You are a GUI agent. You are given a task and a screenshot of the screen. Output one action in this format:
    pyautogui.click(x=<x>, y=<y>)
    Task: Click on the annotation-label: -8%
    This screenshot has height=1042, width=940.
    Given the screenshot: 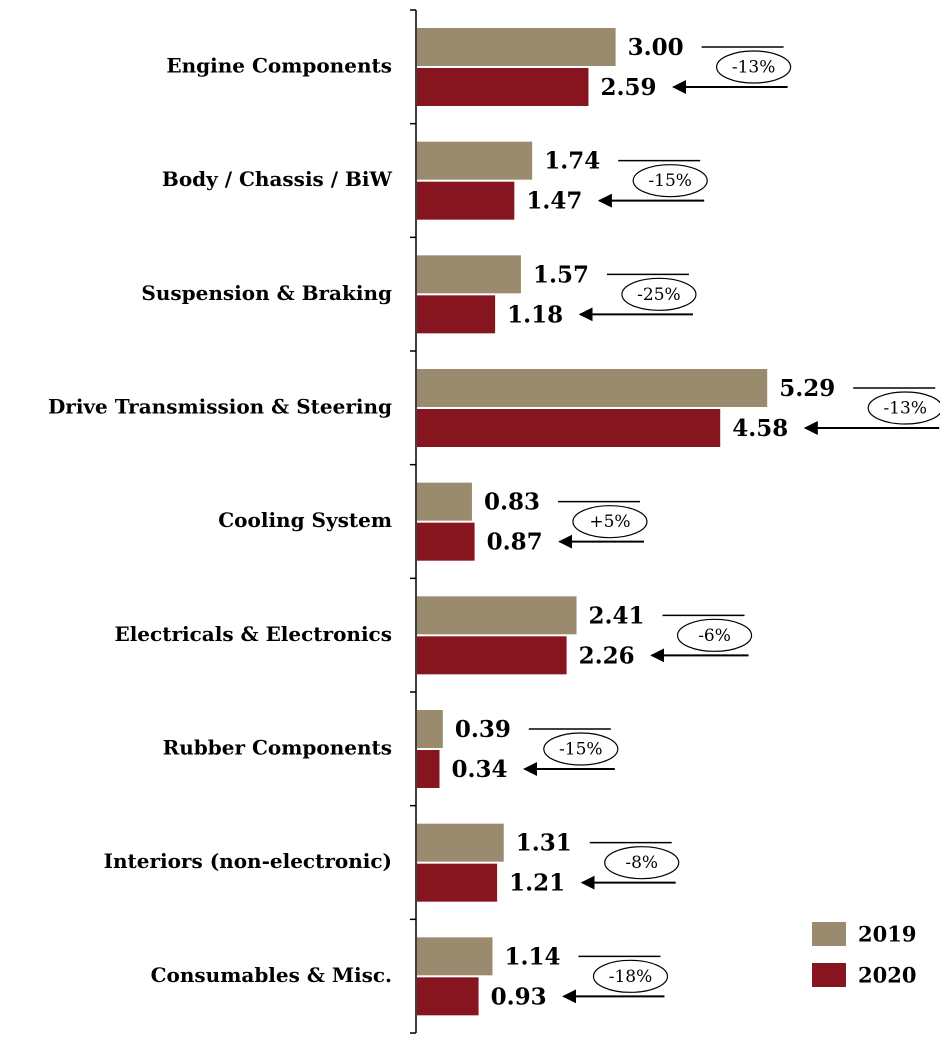 What is the action you would take?
    pyautogui.click(x=641, y=863)
    